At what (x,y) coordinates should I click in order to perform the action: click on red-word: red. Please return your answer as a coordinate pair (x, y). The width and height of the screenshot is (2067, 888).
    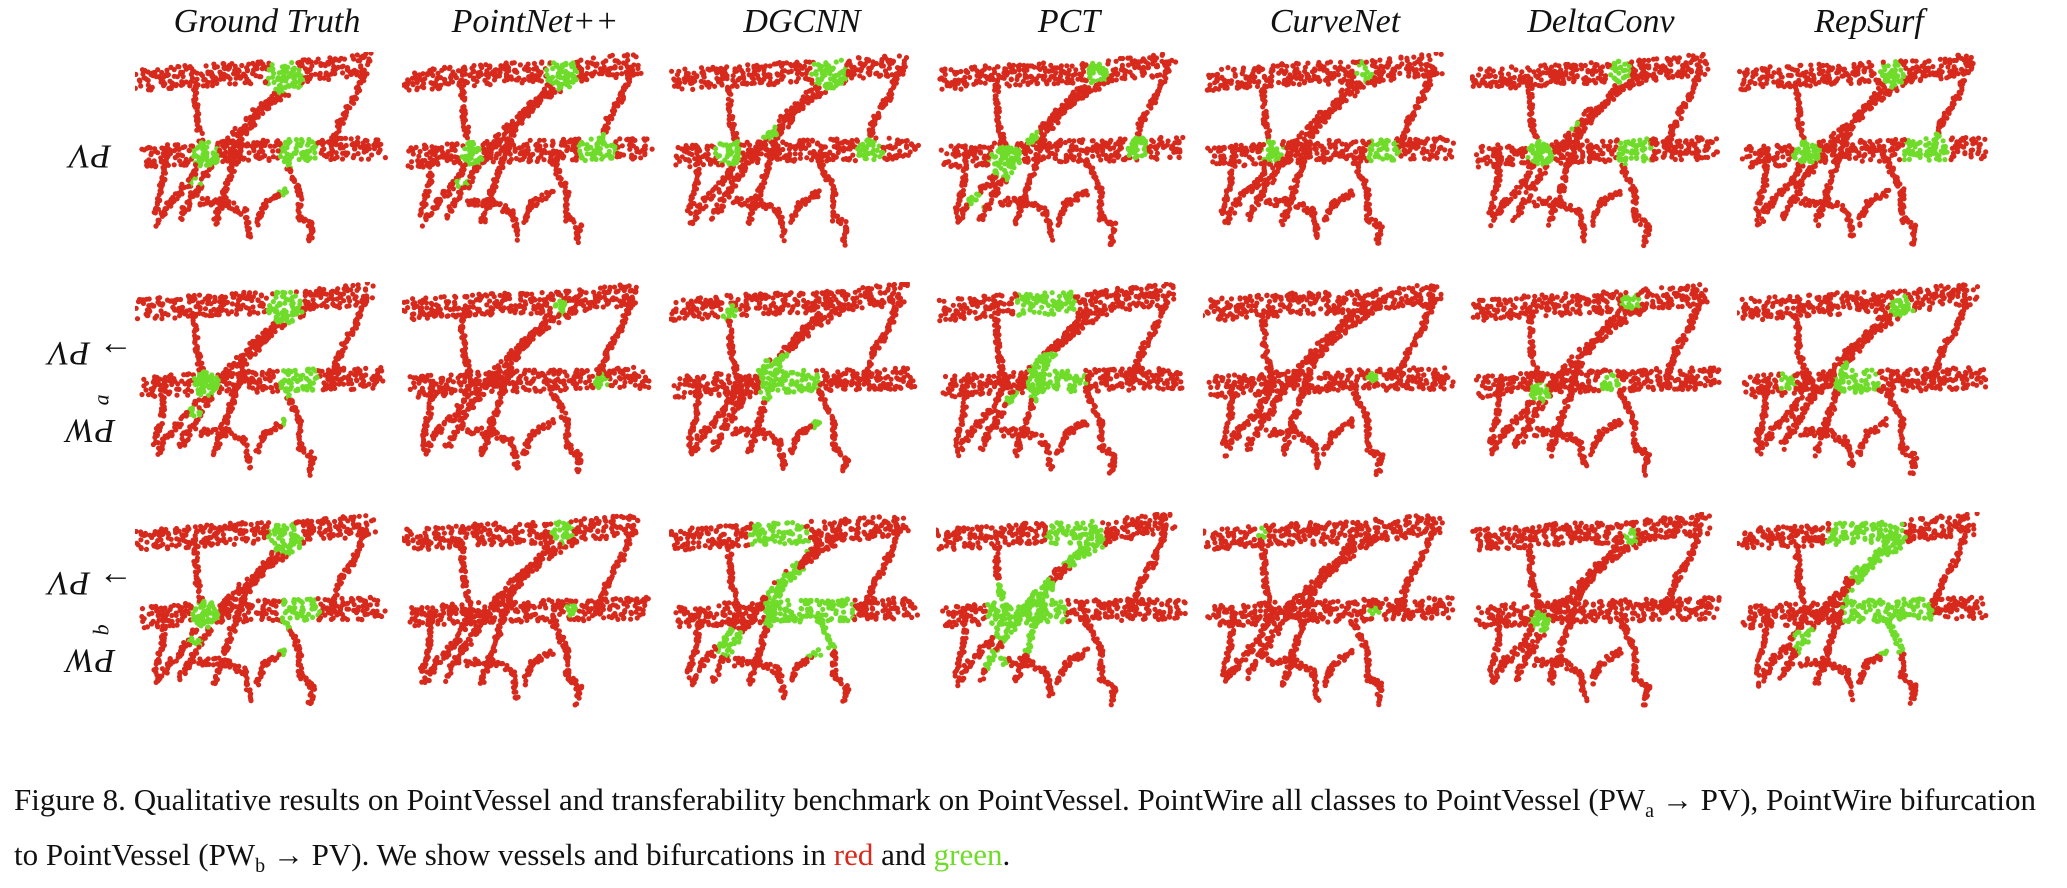
    Looking at the image, I should click on (854, 854).